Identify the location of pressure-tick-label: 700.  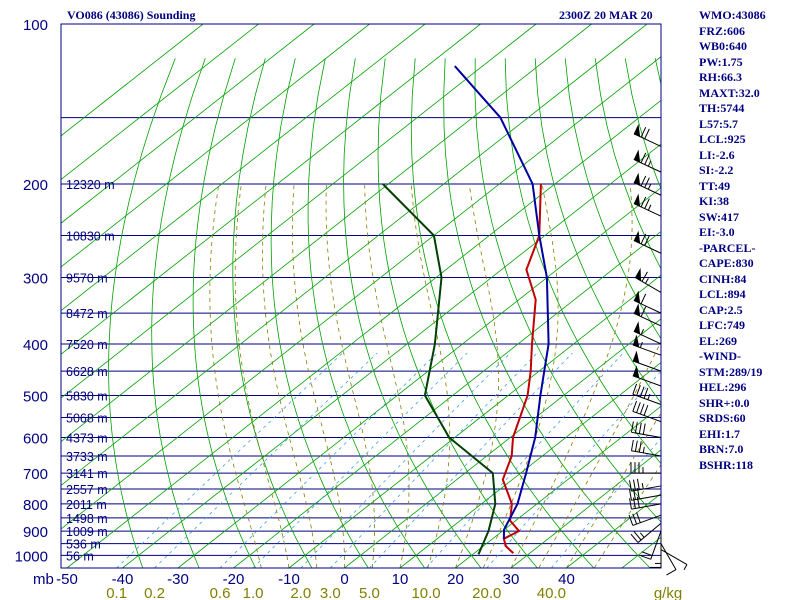
(35, 474).